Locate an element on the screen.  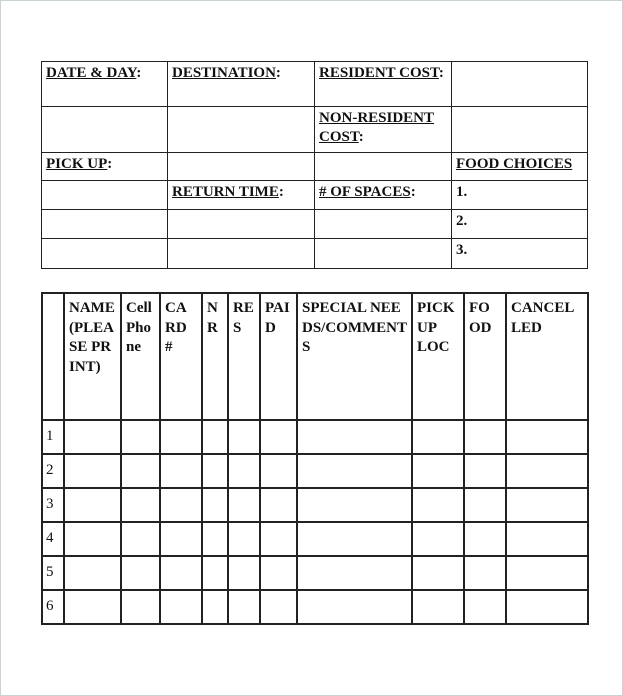
pick-up-label: PICK UP: is located at coordinates (104, 166).